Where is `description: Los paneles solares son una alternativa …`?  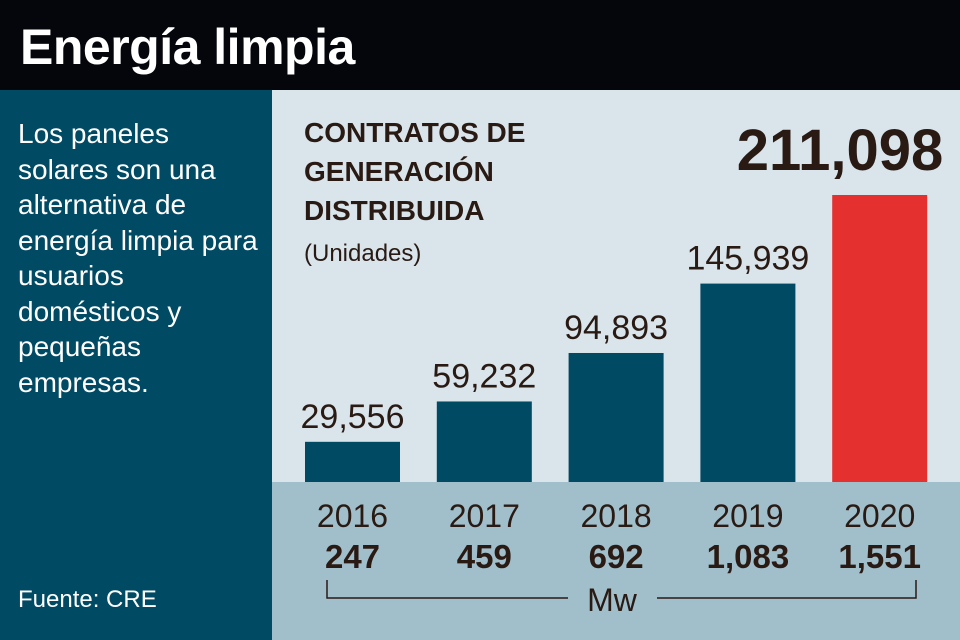 description: Los paneles solares son una alternativa … is located at coordinates (138, 258).